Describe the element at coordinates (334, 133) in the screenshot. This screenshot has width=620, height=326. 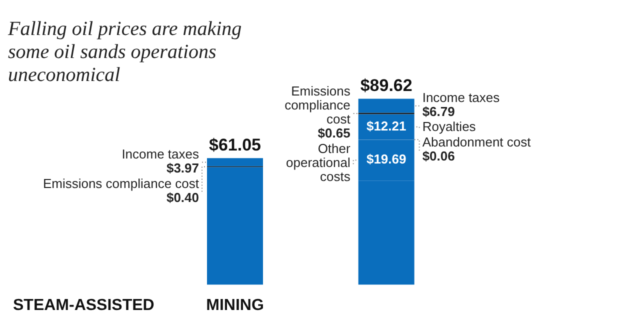
I see `data-label: $0.65` at that location.